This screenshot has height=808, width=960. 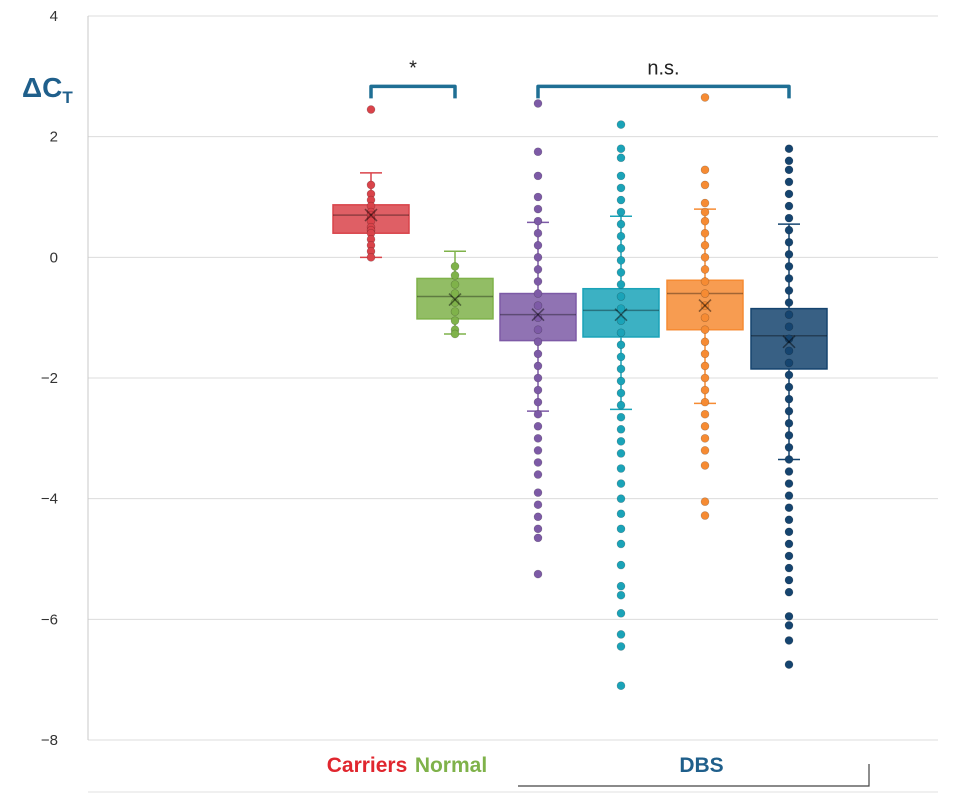 I want to click on significance-bracket, so click(x=663, y=91).